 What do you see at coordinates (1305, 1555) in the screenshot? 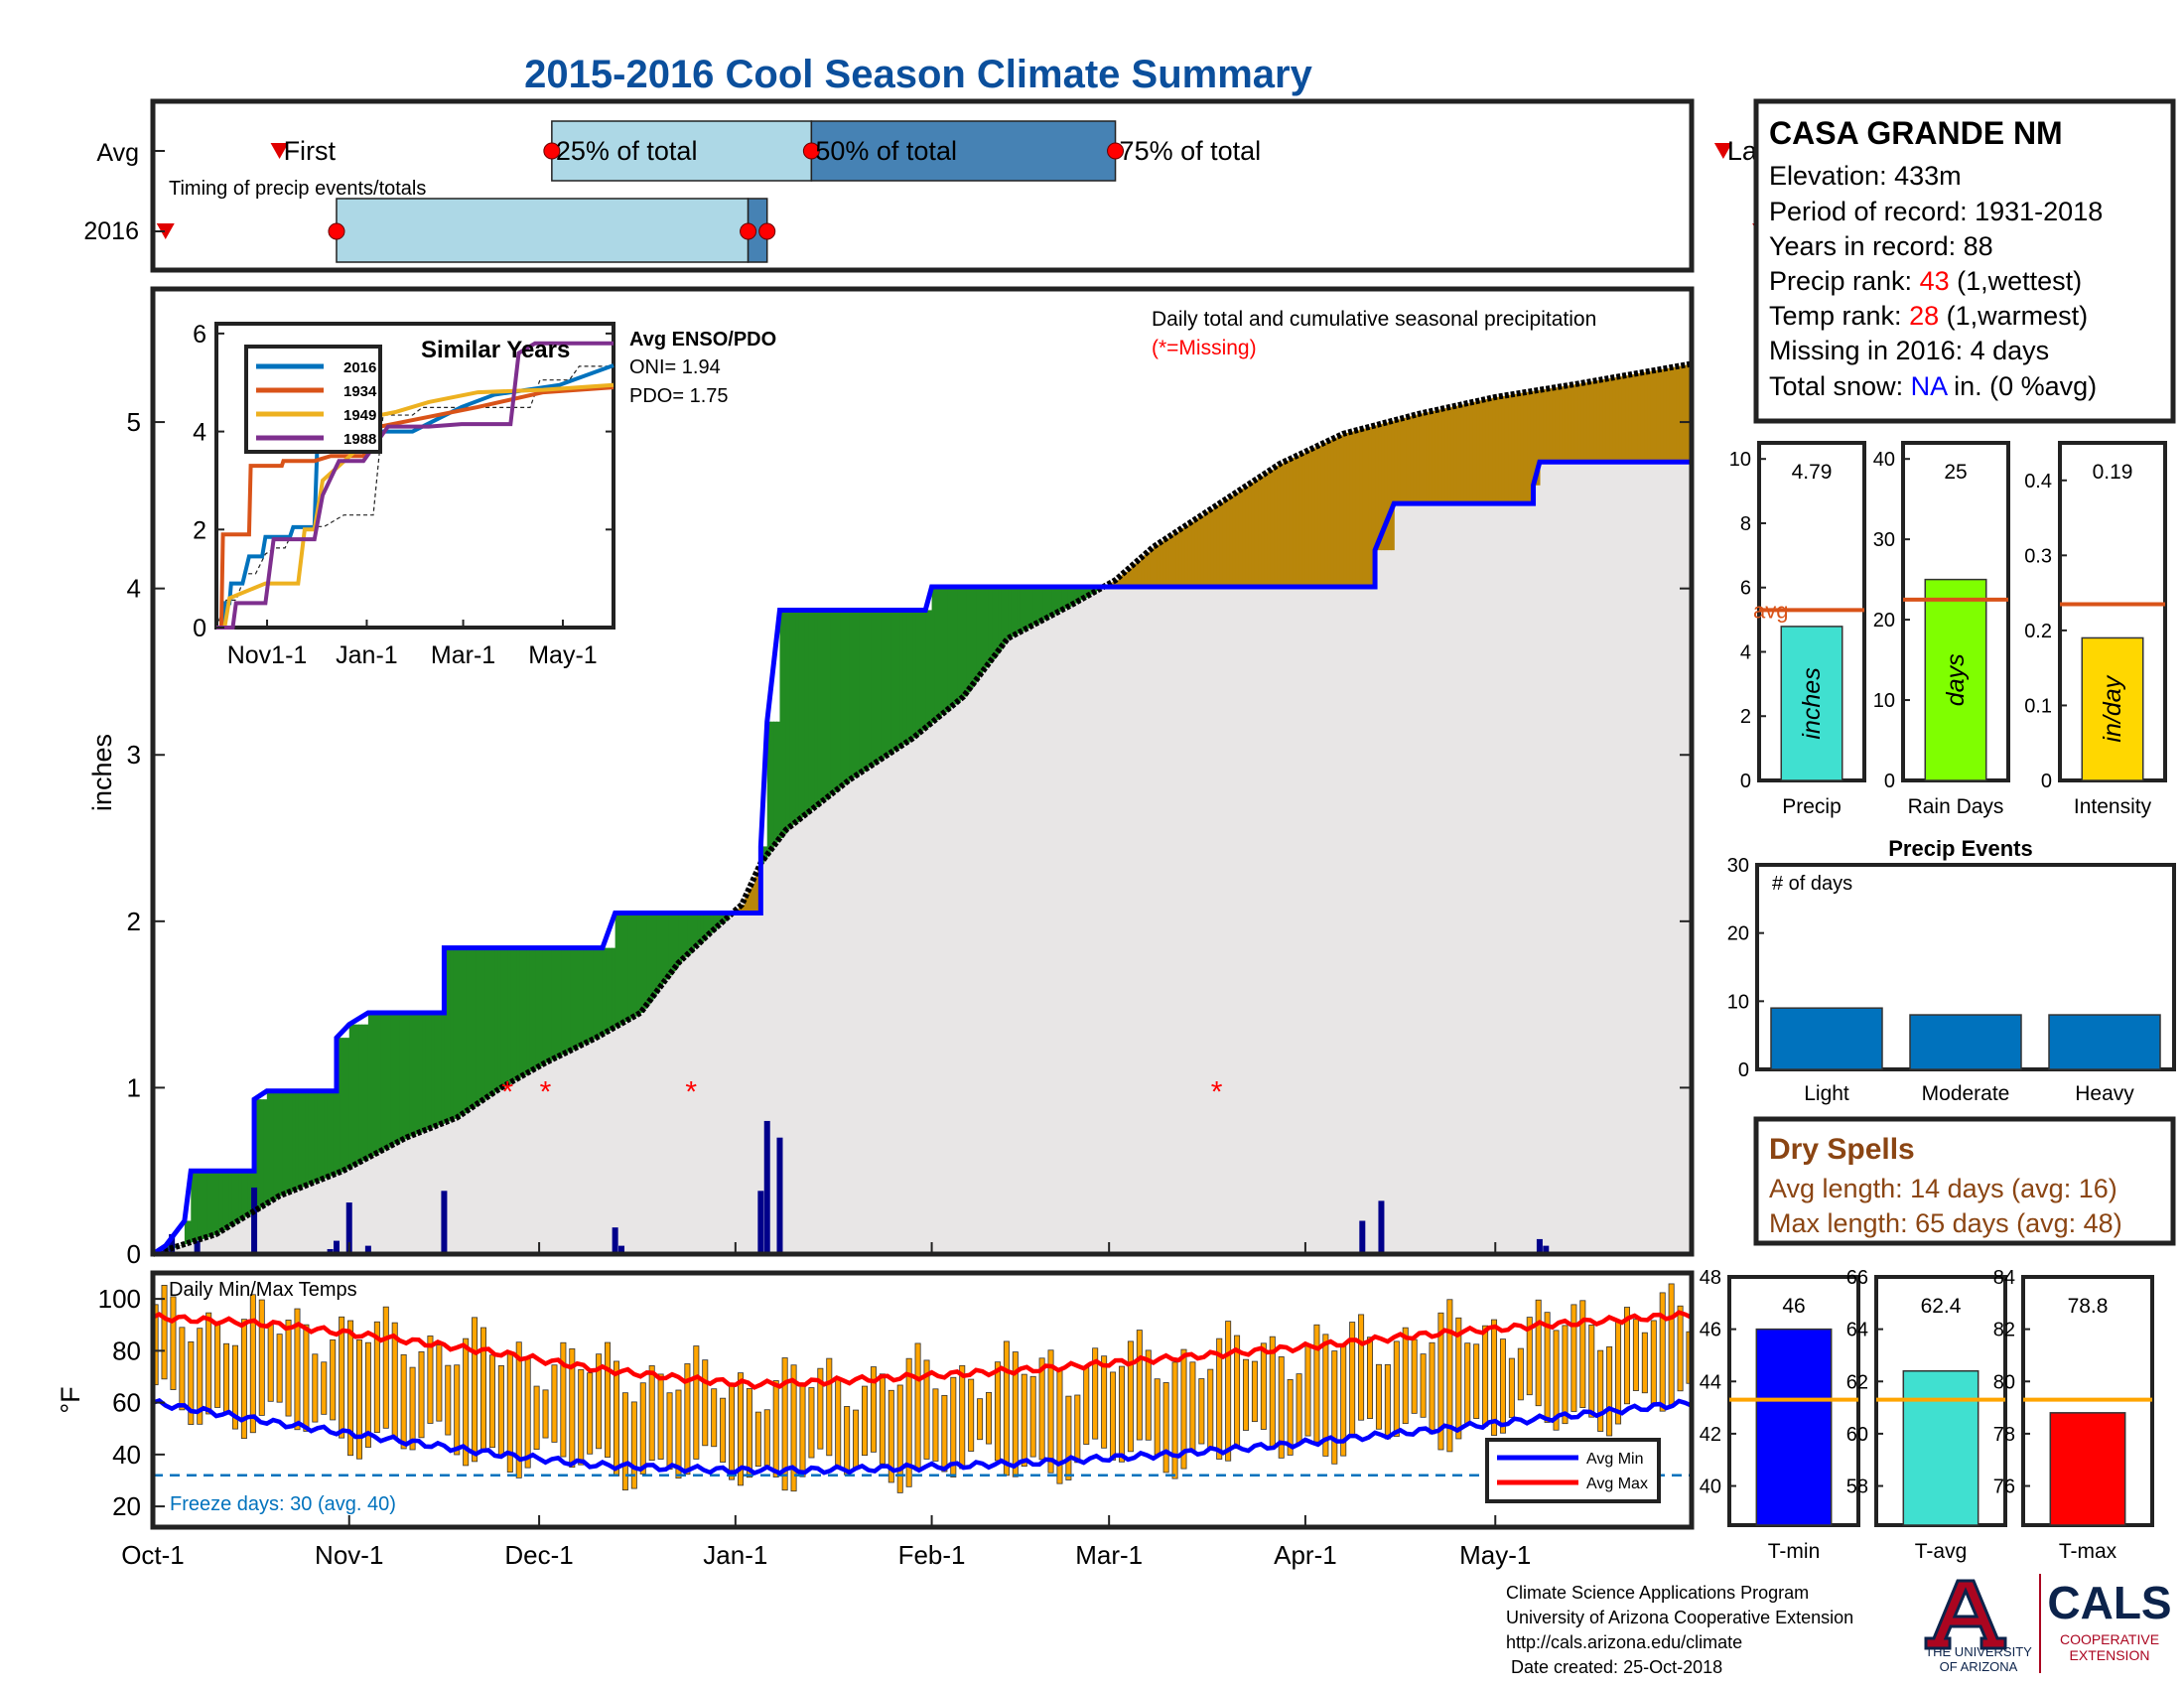
I see `xtick-label: Apr-1` at bounding box center [1305, 1555].